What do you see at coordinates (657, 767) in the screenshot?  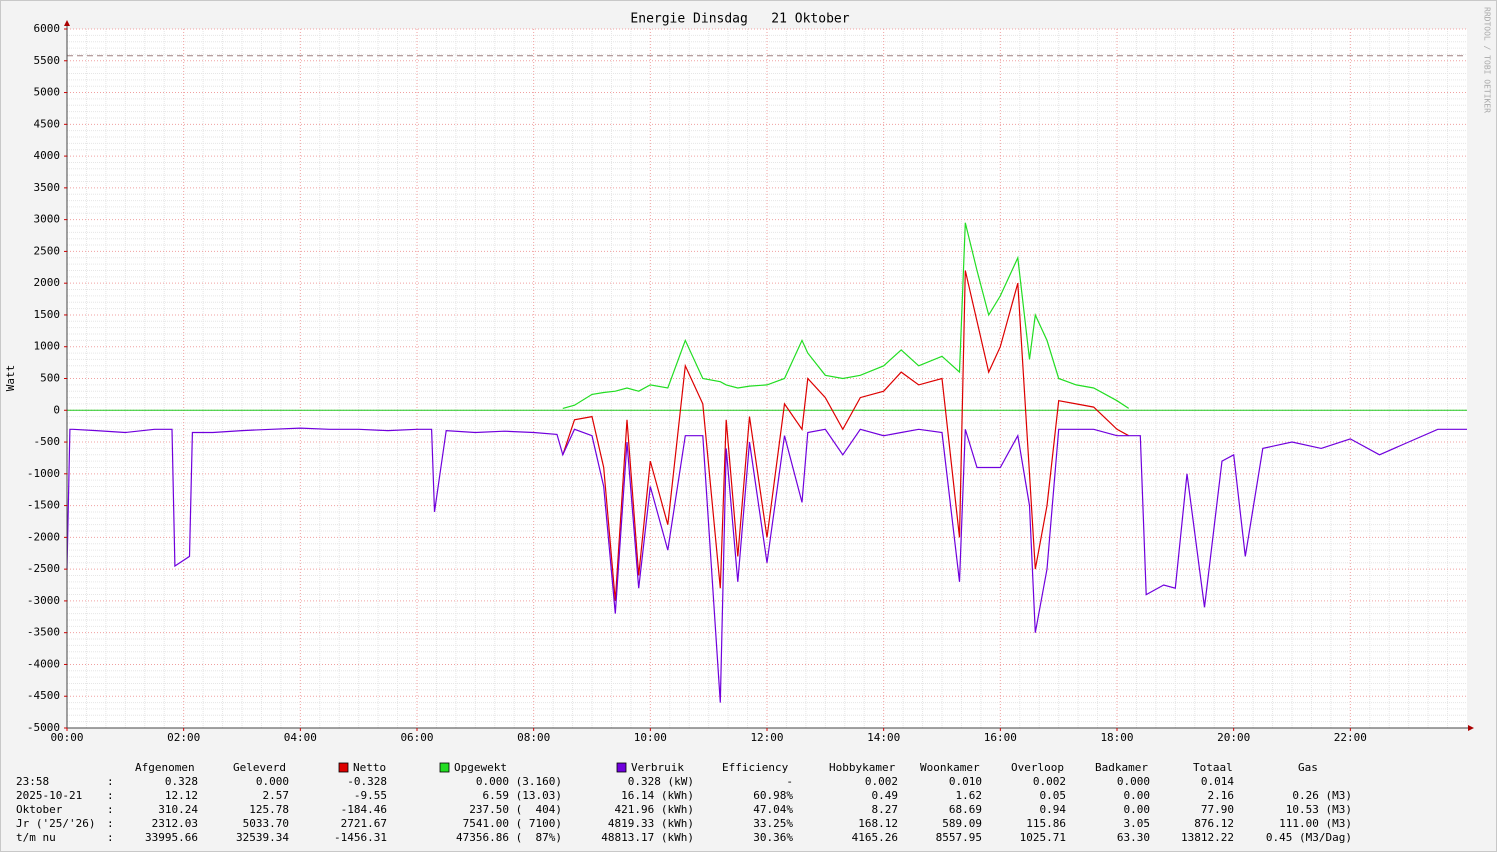 I see `legend-header: Verbruik` at bounding box center [657, 767].